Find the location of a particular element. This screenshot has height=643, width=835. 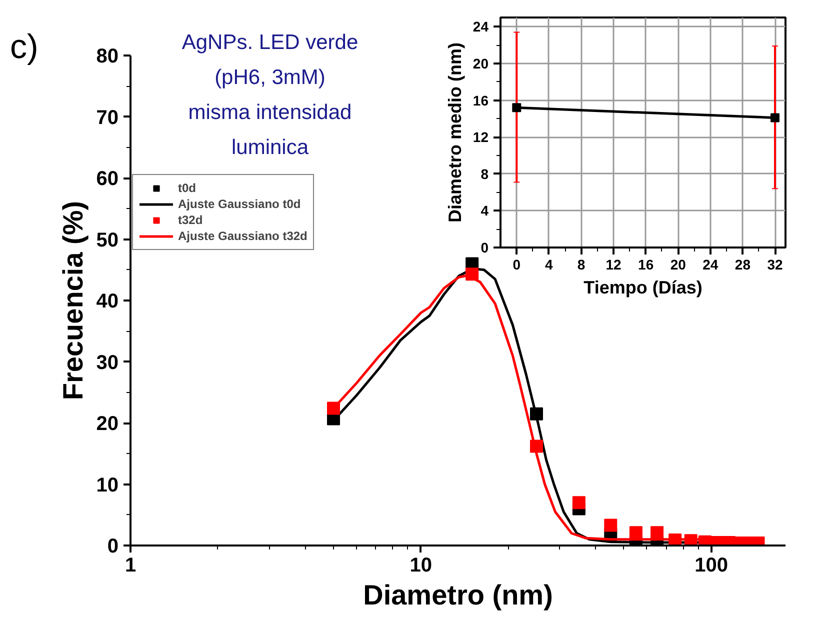

legend-label: t0d is located at coordinates (187, 188).